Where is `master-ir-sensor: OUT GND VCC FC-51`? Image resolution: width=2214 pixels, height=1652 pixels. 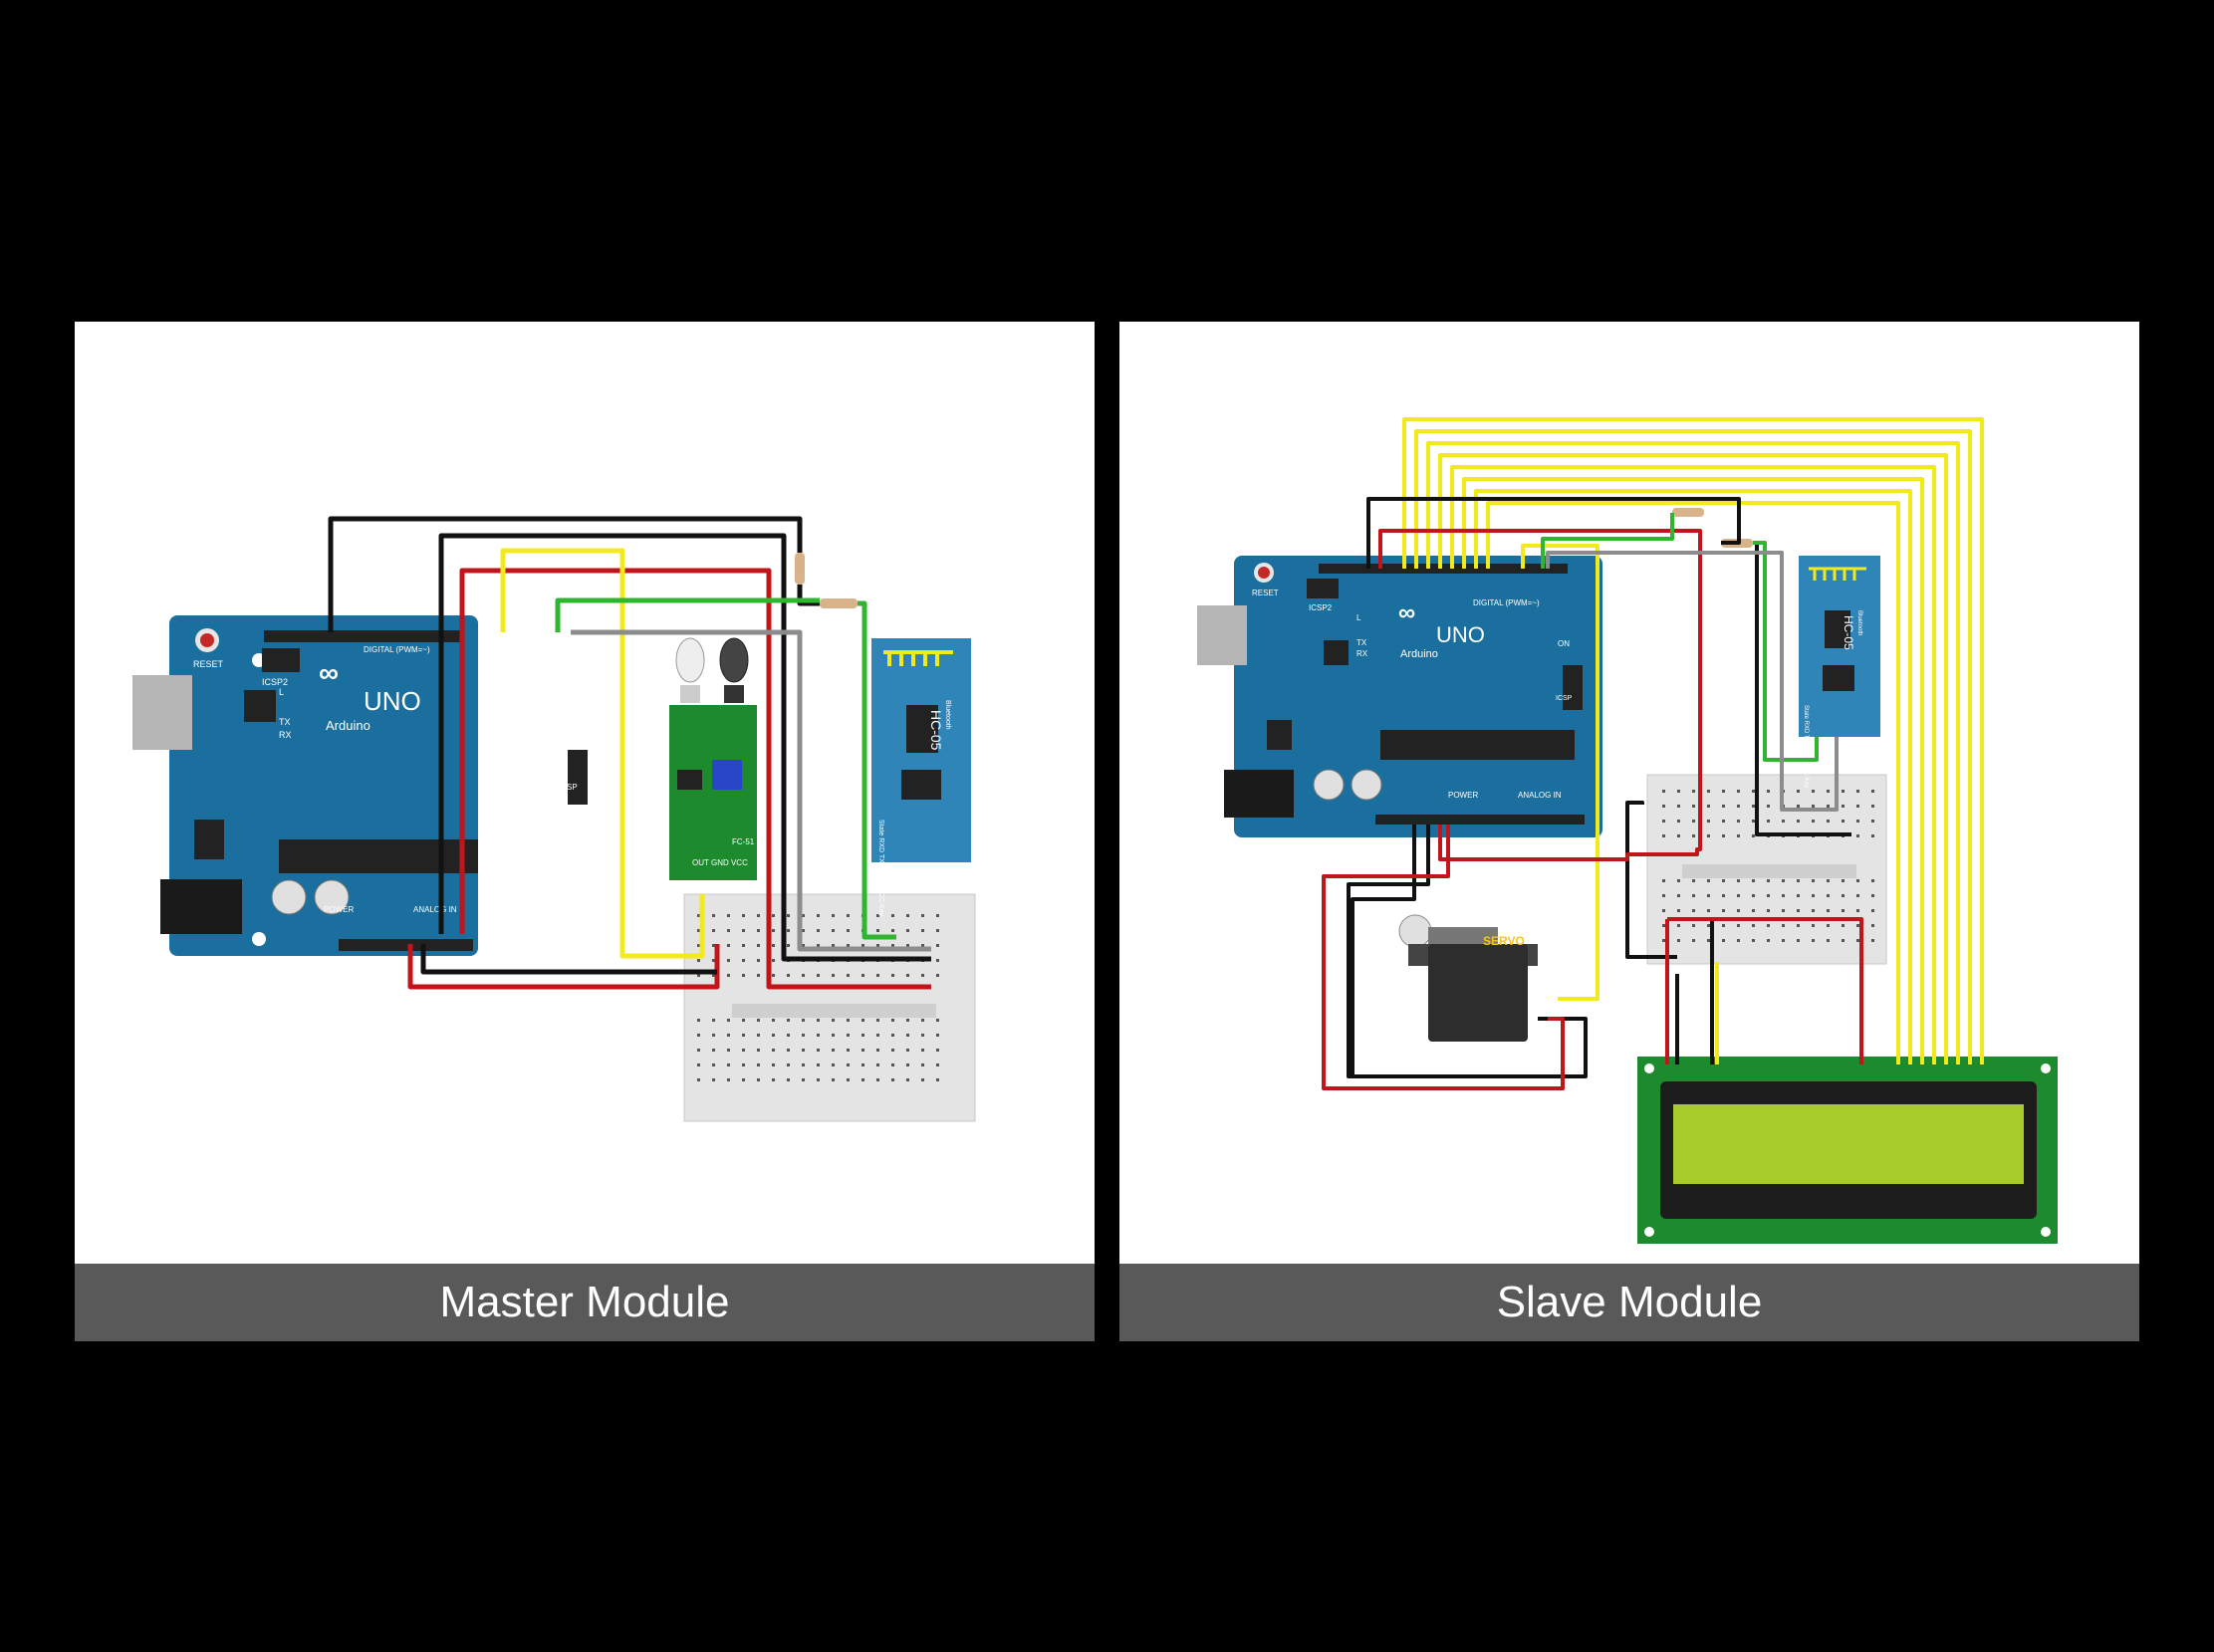
master-ir-sensor: OUT GND VCC FC-51 is located at coordinates (713, 758).